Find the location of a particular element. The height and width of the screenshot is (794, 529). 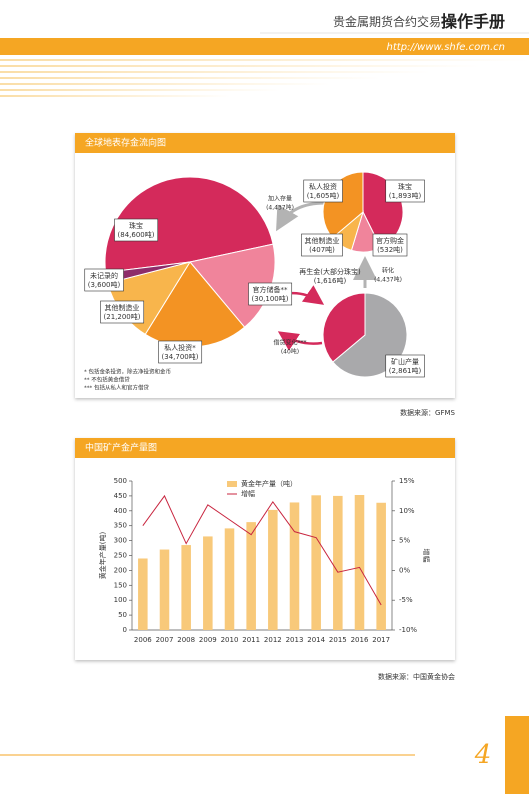

y-tick-label: 250 is located at coordinates (120, 556).